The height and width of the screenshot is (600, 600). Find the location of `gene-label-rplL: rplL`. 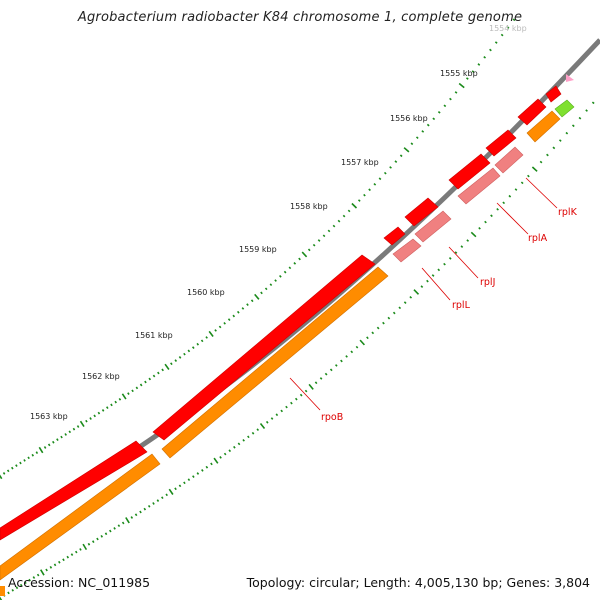

gene-label-rplL: rplL is located at coordinates (461, 305).